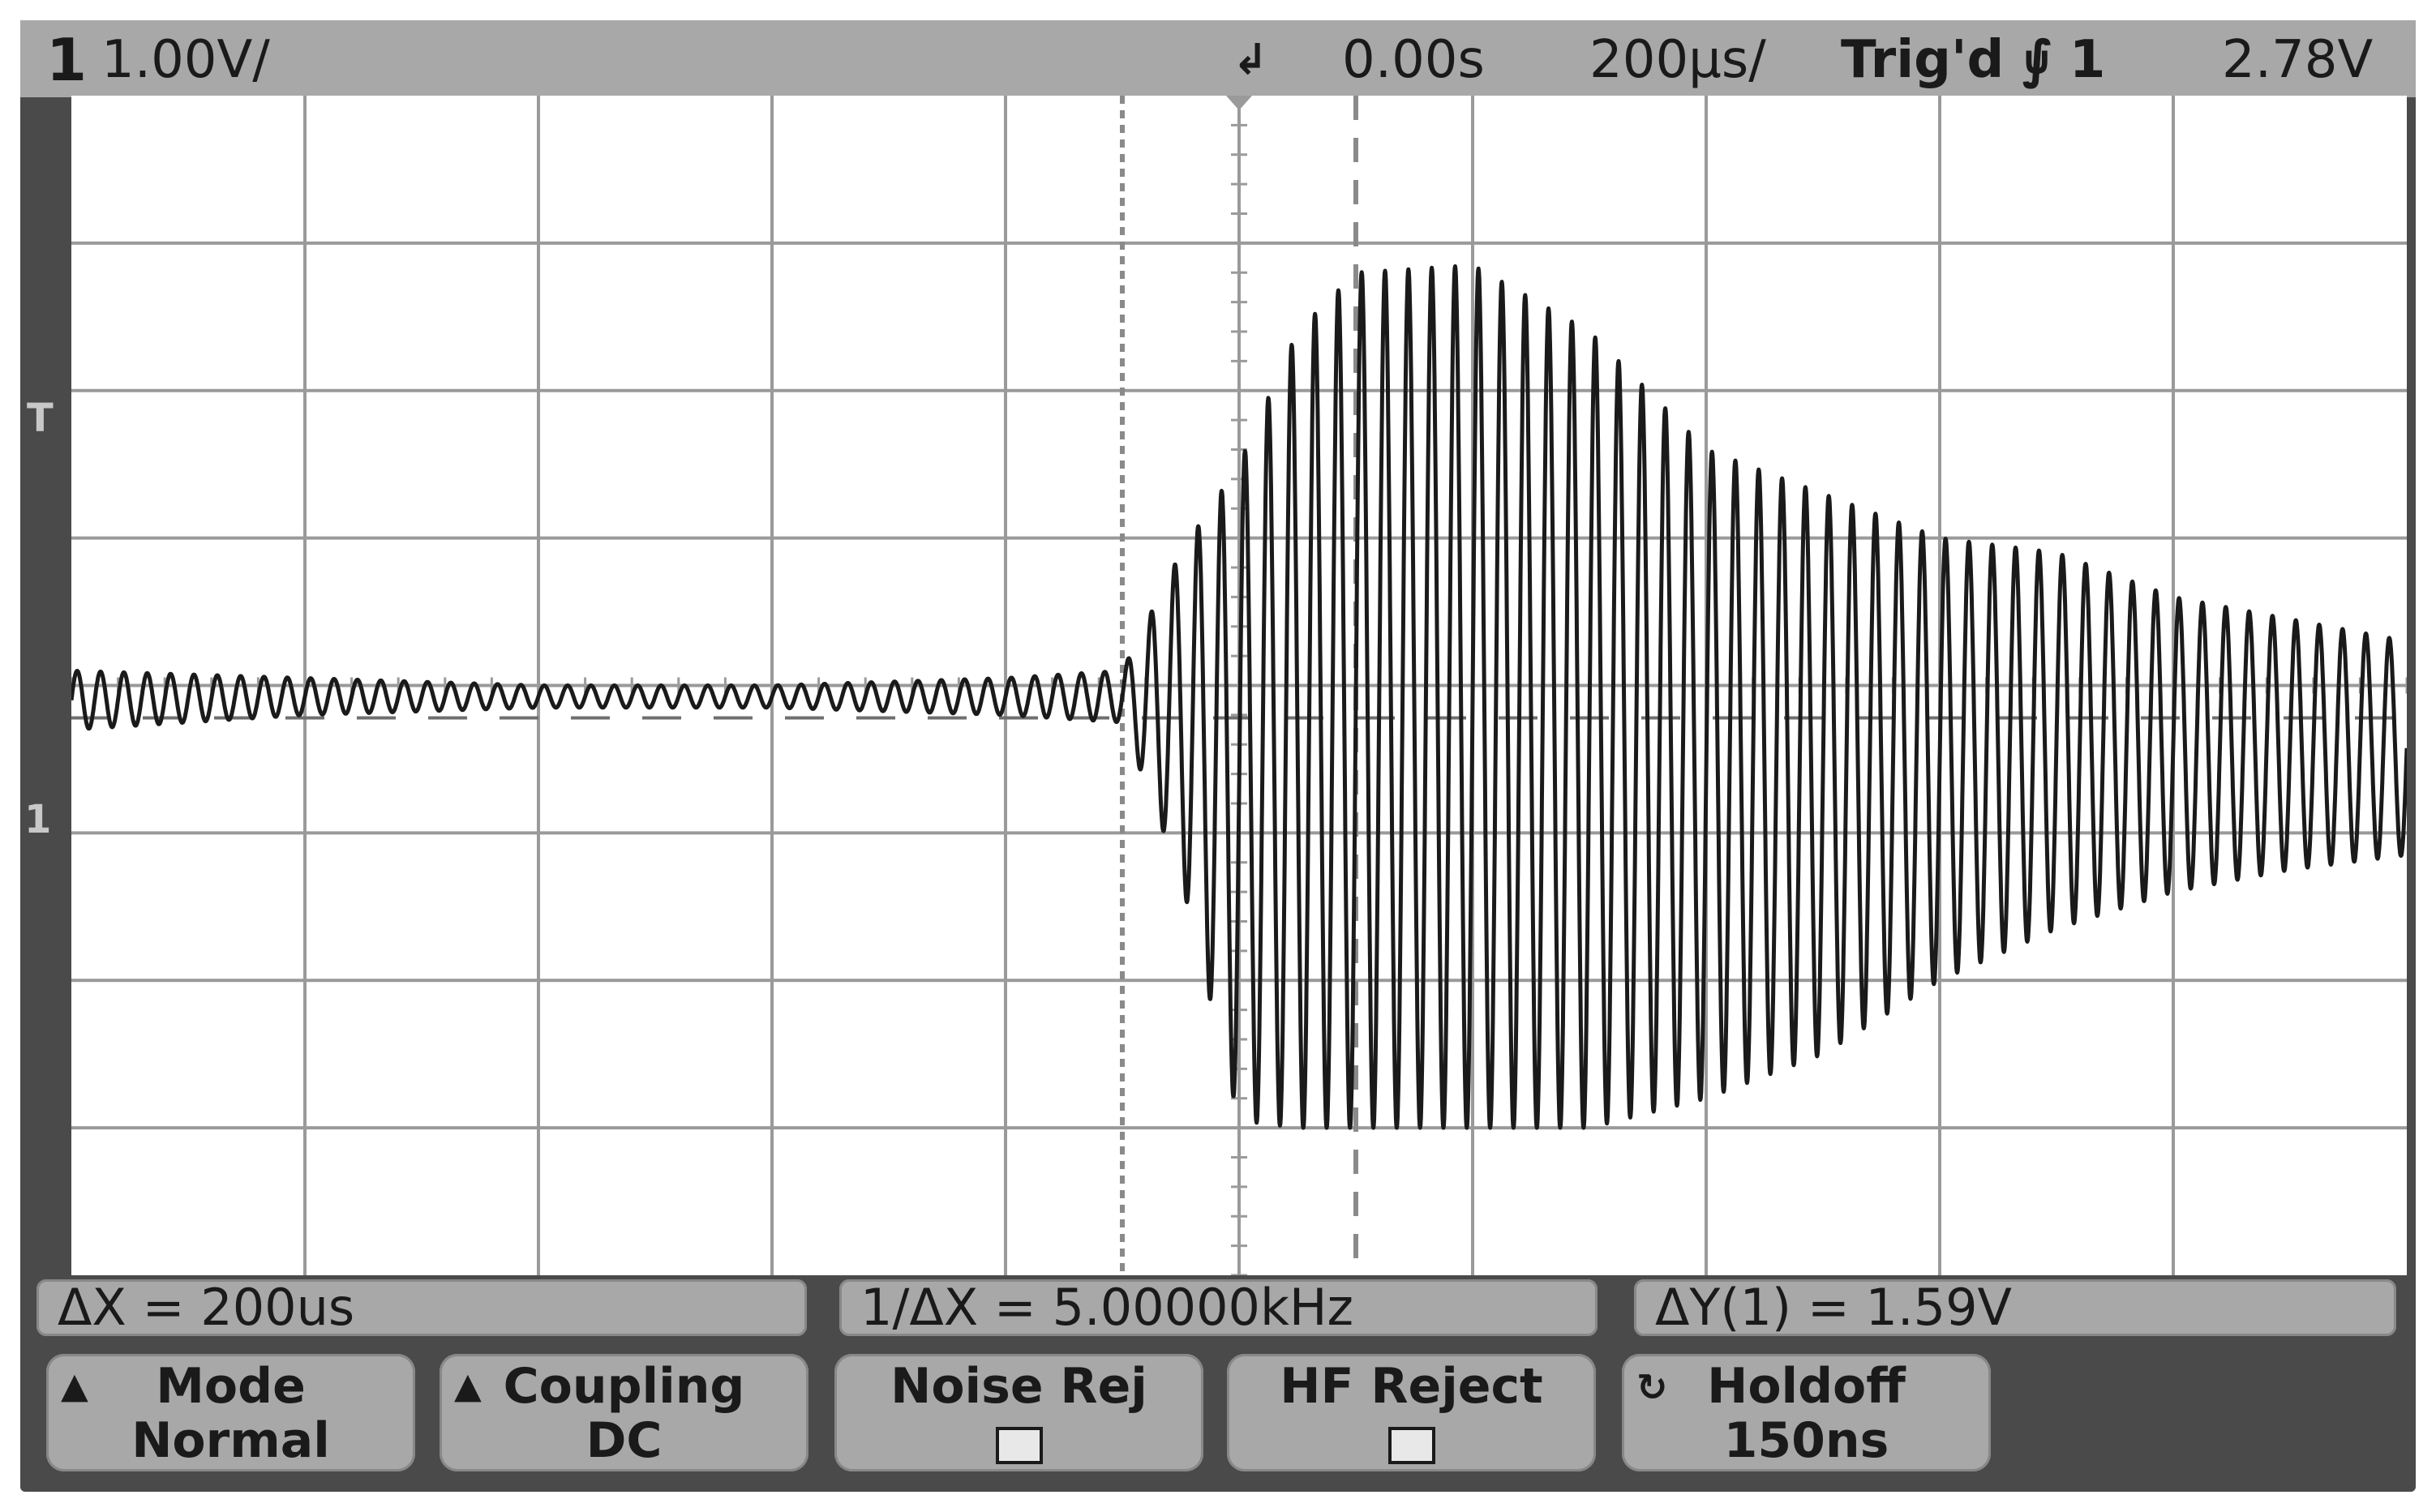  What do you see at coordinates (1411, 1445) in the screenshot?
I see `hf-reject-checkbox` at bounding box center [1411, 1445].